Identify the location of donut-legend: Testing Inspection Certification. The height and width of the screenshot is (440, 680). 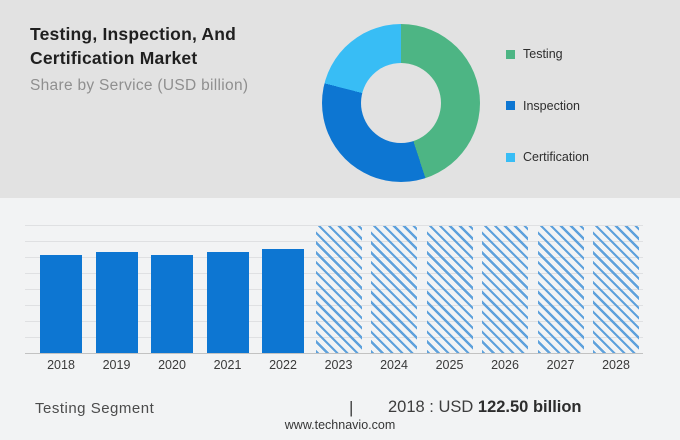
(586, 99).